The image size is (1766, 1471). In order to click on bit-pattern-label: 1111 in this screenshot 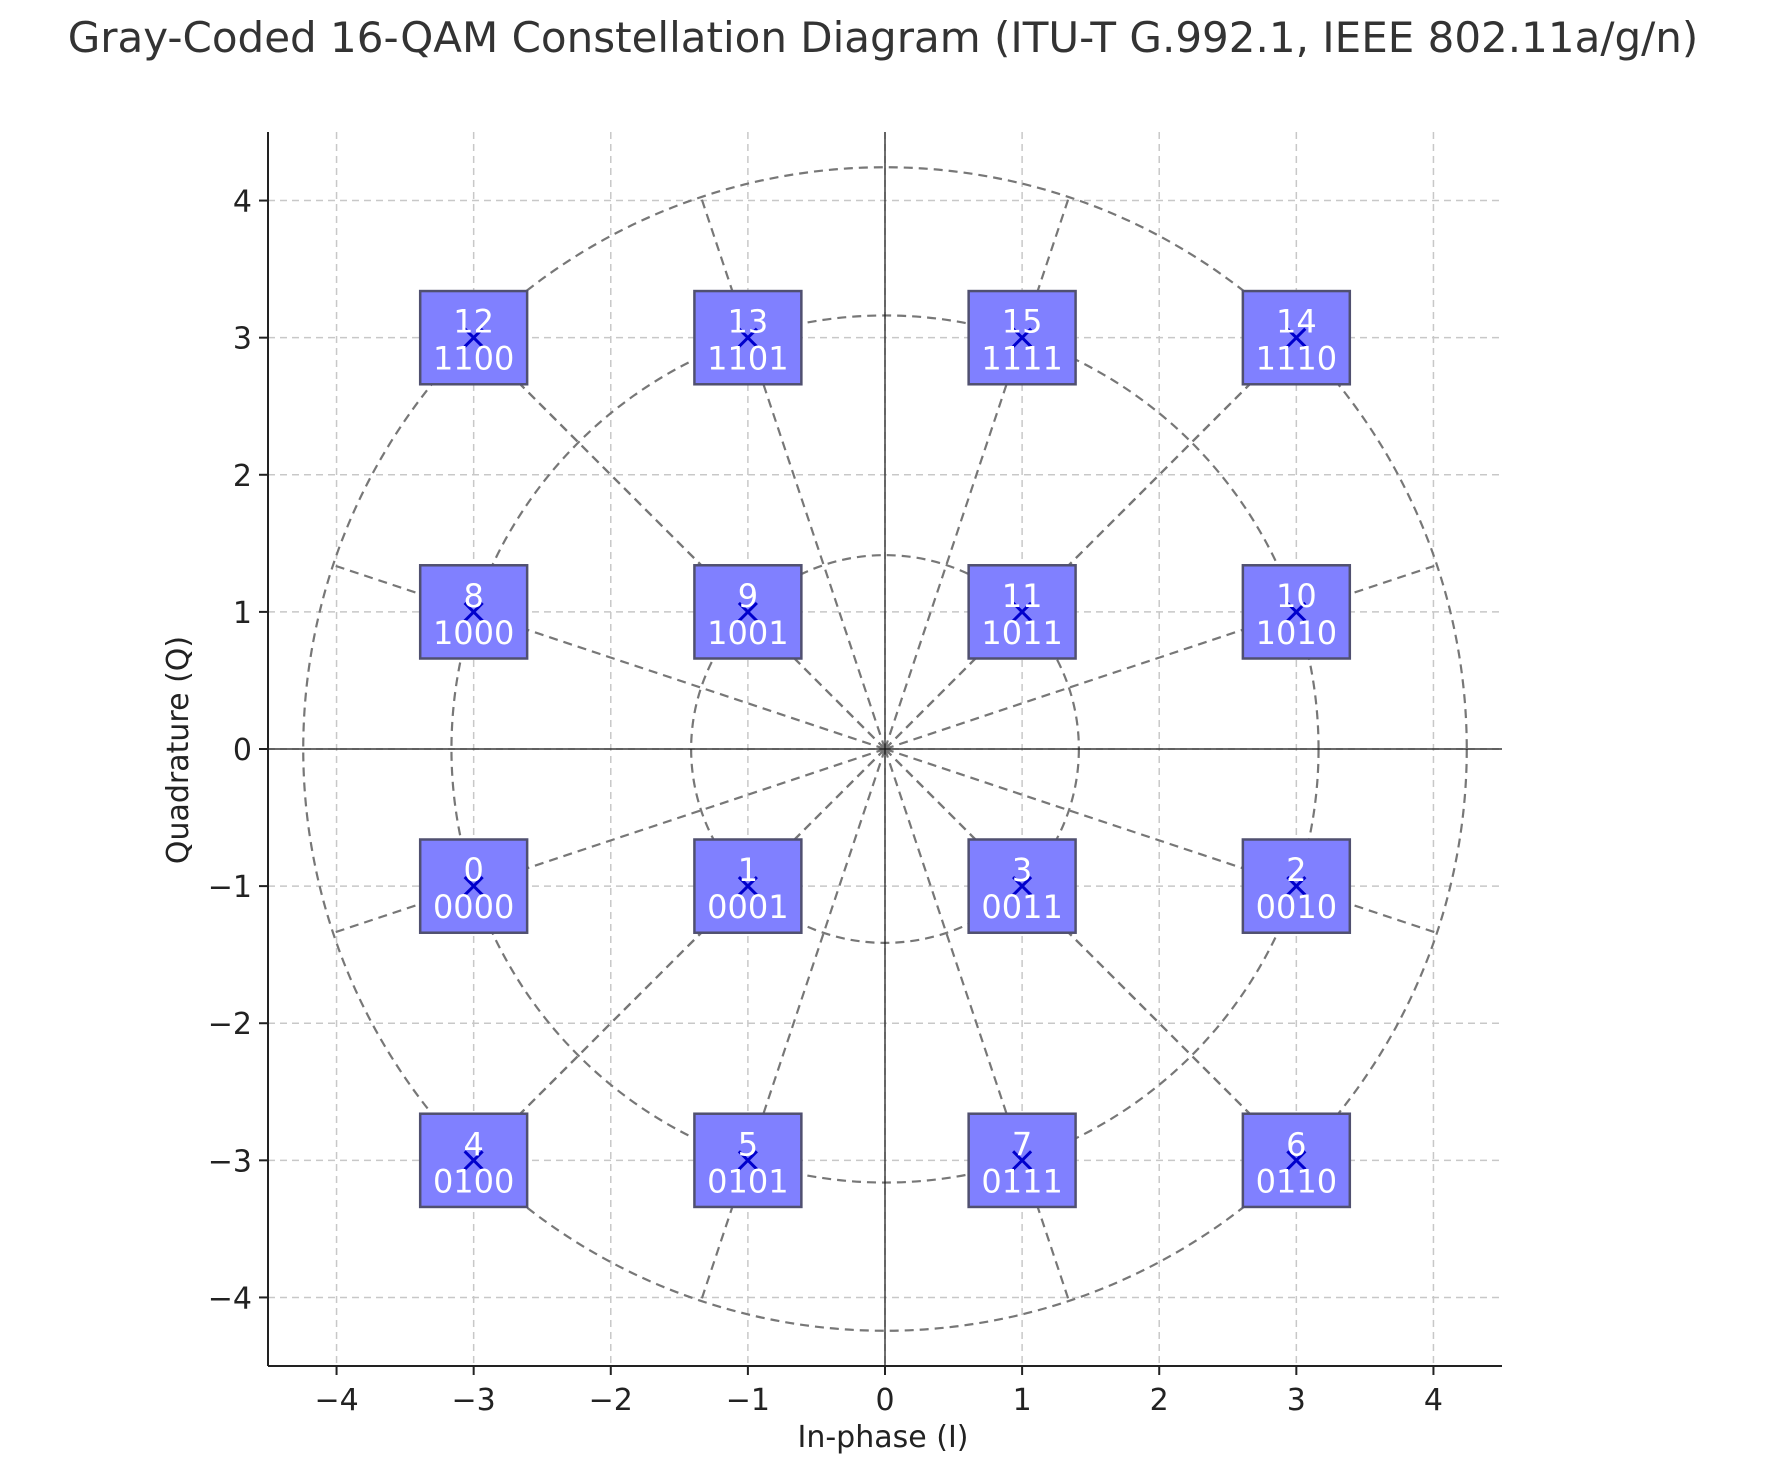, I will do `click(1021, 359)`.